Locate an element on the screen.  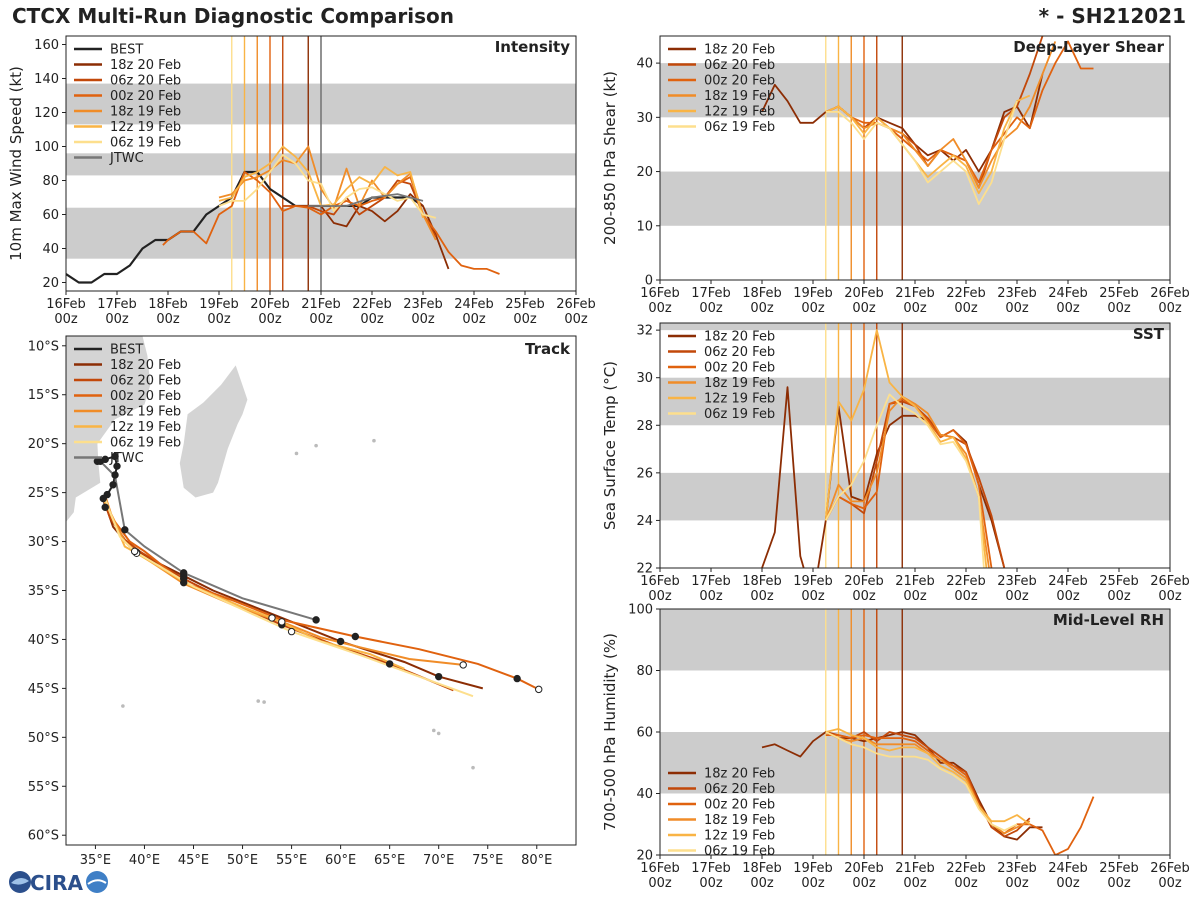
intensity-ylabel: 10m Max Wind Speed (kt) is located at coordinates (16, 163).